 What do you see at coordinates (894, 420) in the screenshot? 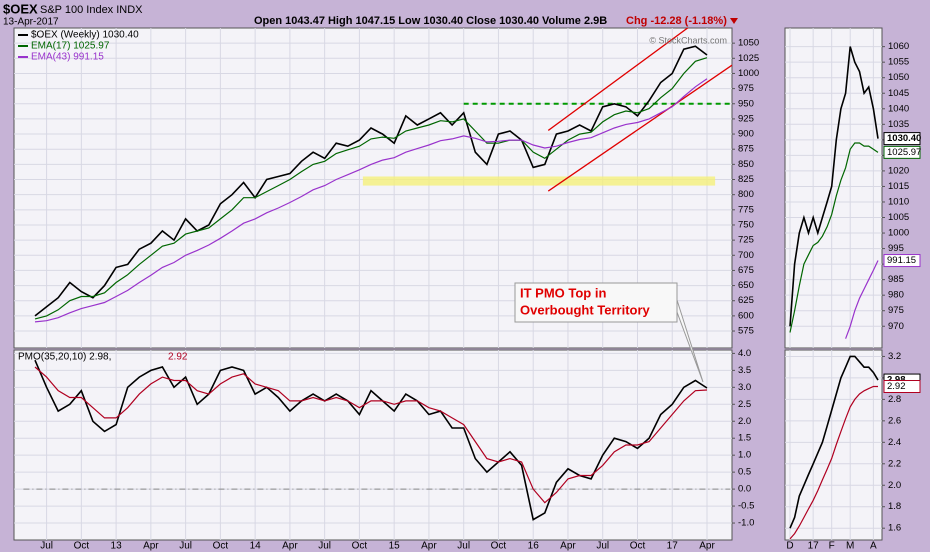
I see `y-tick-label: 2.6` at bounding box center [894, 420].